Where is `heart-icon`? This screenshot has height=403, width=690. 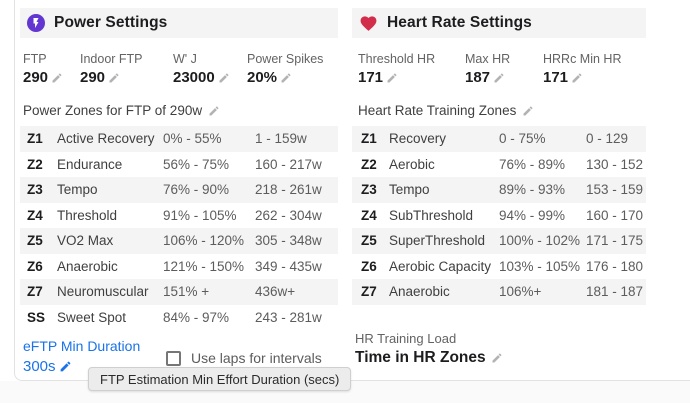 heart-icon is located at coordinates (368, 23).